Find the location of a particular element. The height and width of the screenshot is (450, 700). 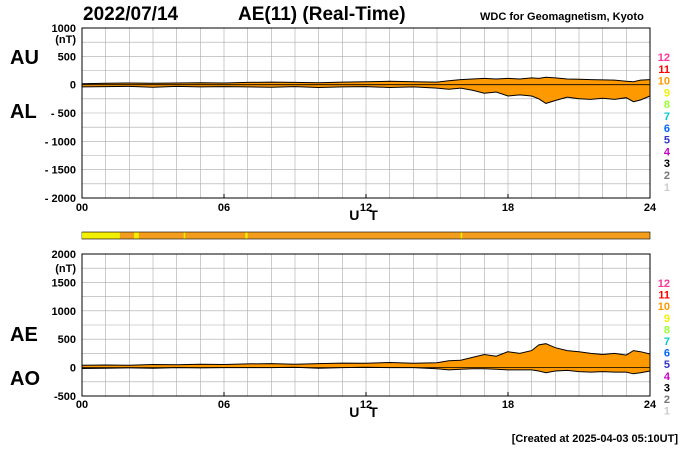

series-al-line is located at coordinates (366, 94).